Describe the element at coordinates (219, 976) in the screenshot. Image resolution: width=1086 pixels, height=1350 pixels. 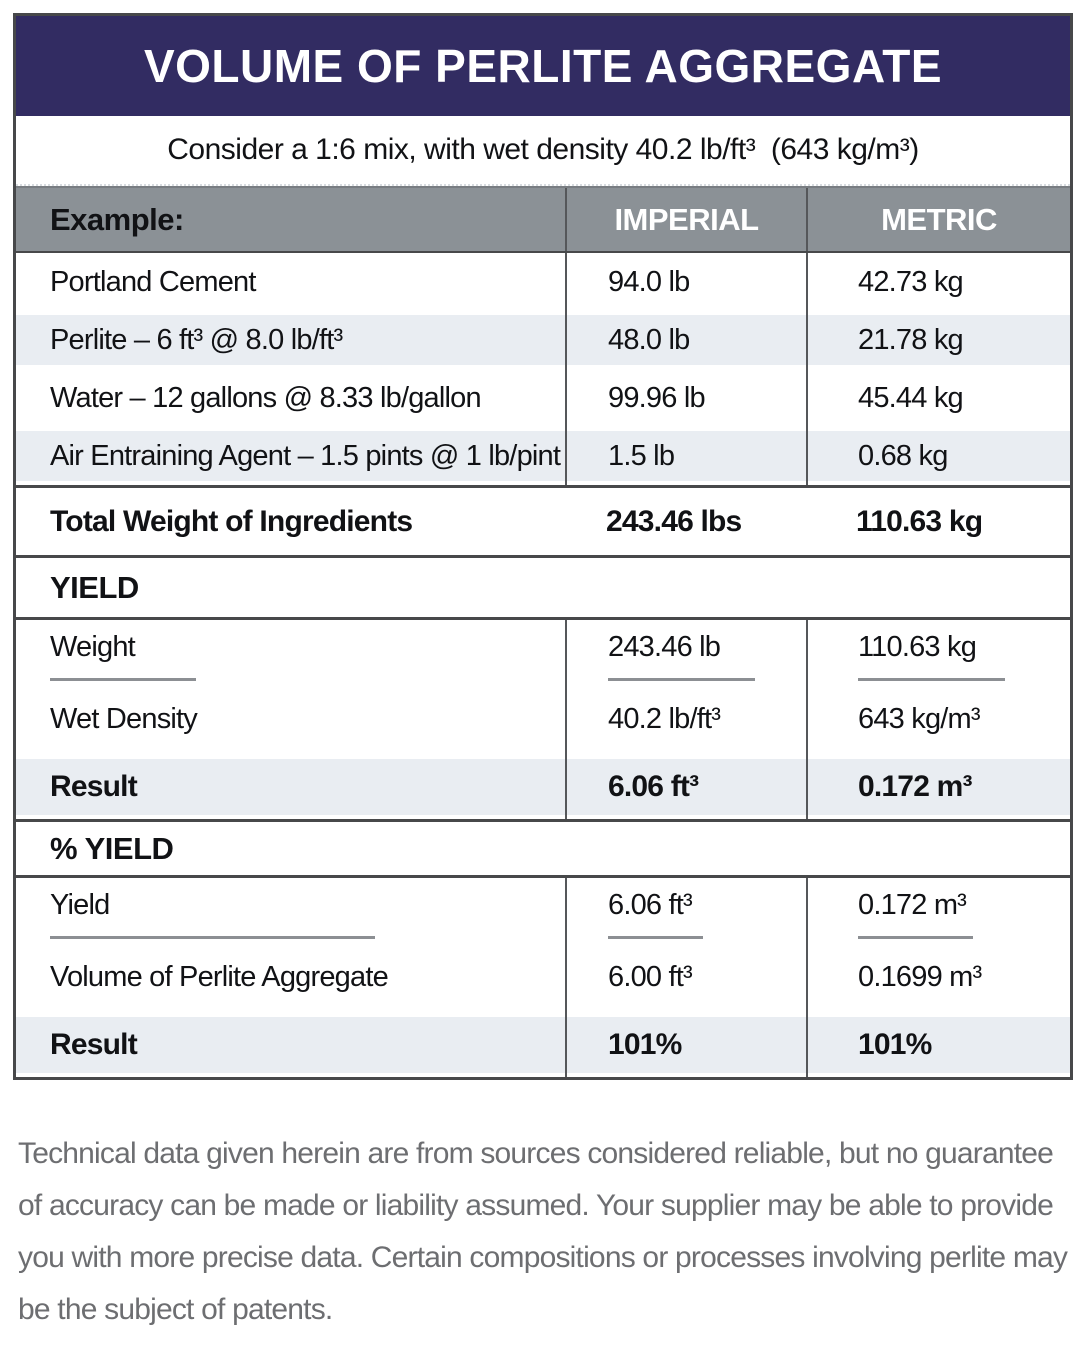
I see `row-label: Volume of Perlite Aggregate` at that location.